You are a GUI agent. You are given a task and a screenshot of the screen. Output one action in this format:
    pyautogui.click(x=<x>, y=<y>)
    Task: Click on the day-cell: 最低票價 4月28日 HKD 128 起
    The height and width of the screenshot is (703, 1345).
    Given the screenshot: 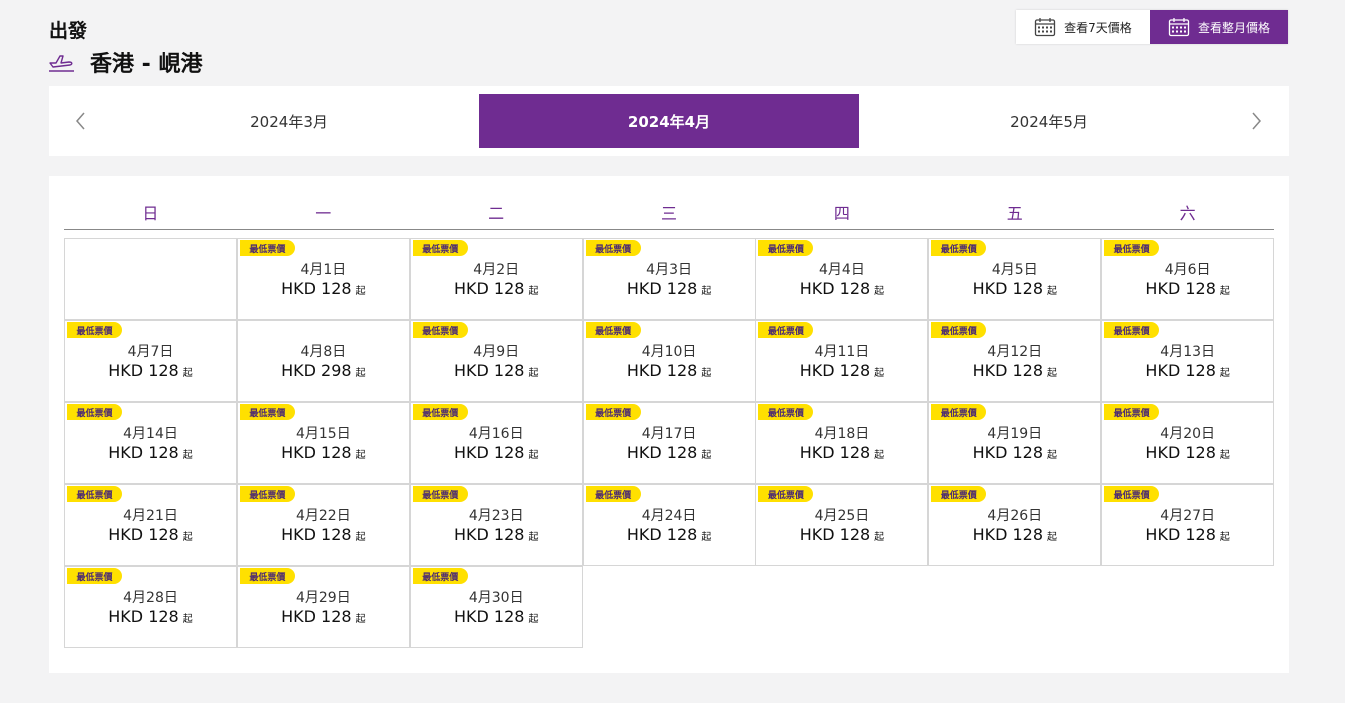 What is the action you would take?
    pyautogui.click(x=150, y=607)
    